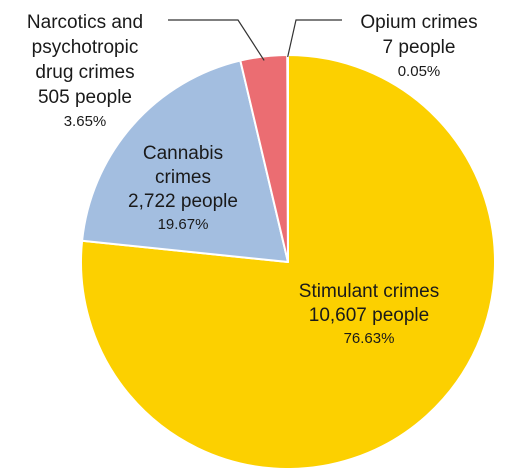  What do you see at coordinates (183, 177) in the screenshot?
I see `slice-label-name-cannabis-crimes-line-2: crimes` at bounding box center [183, 177].